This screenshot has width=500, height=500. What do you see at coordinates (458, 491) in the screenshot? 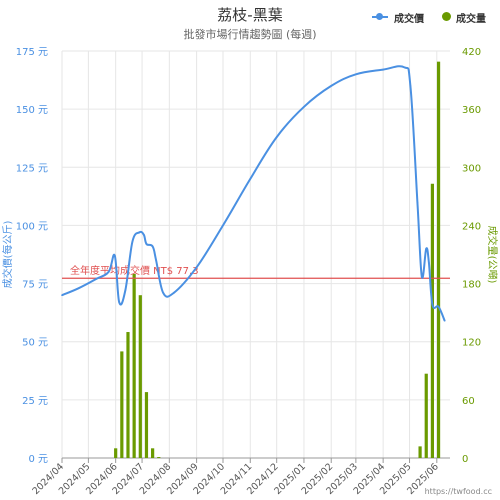
I see `watermark: https://twfood.cc` at bounding box center [458, 491].